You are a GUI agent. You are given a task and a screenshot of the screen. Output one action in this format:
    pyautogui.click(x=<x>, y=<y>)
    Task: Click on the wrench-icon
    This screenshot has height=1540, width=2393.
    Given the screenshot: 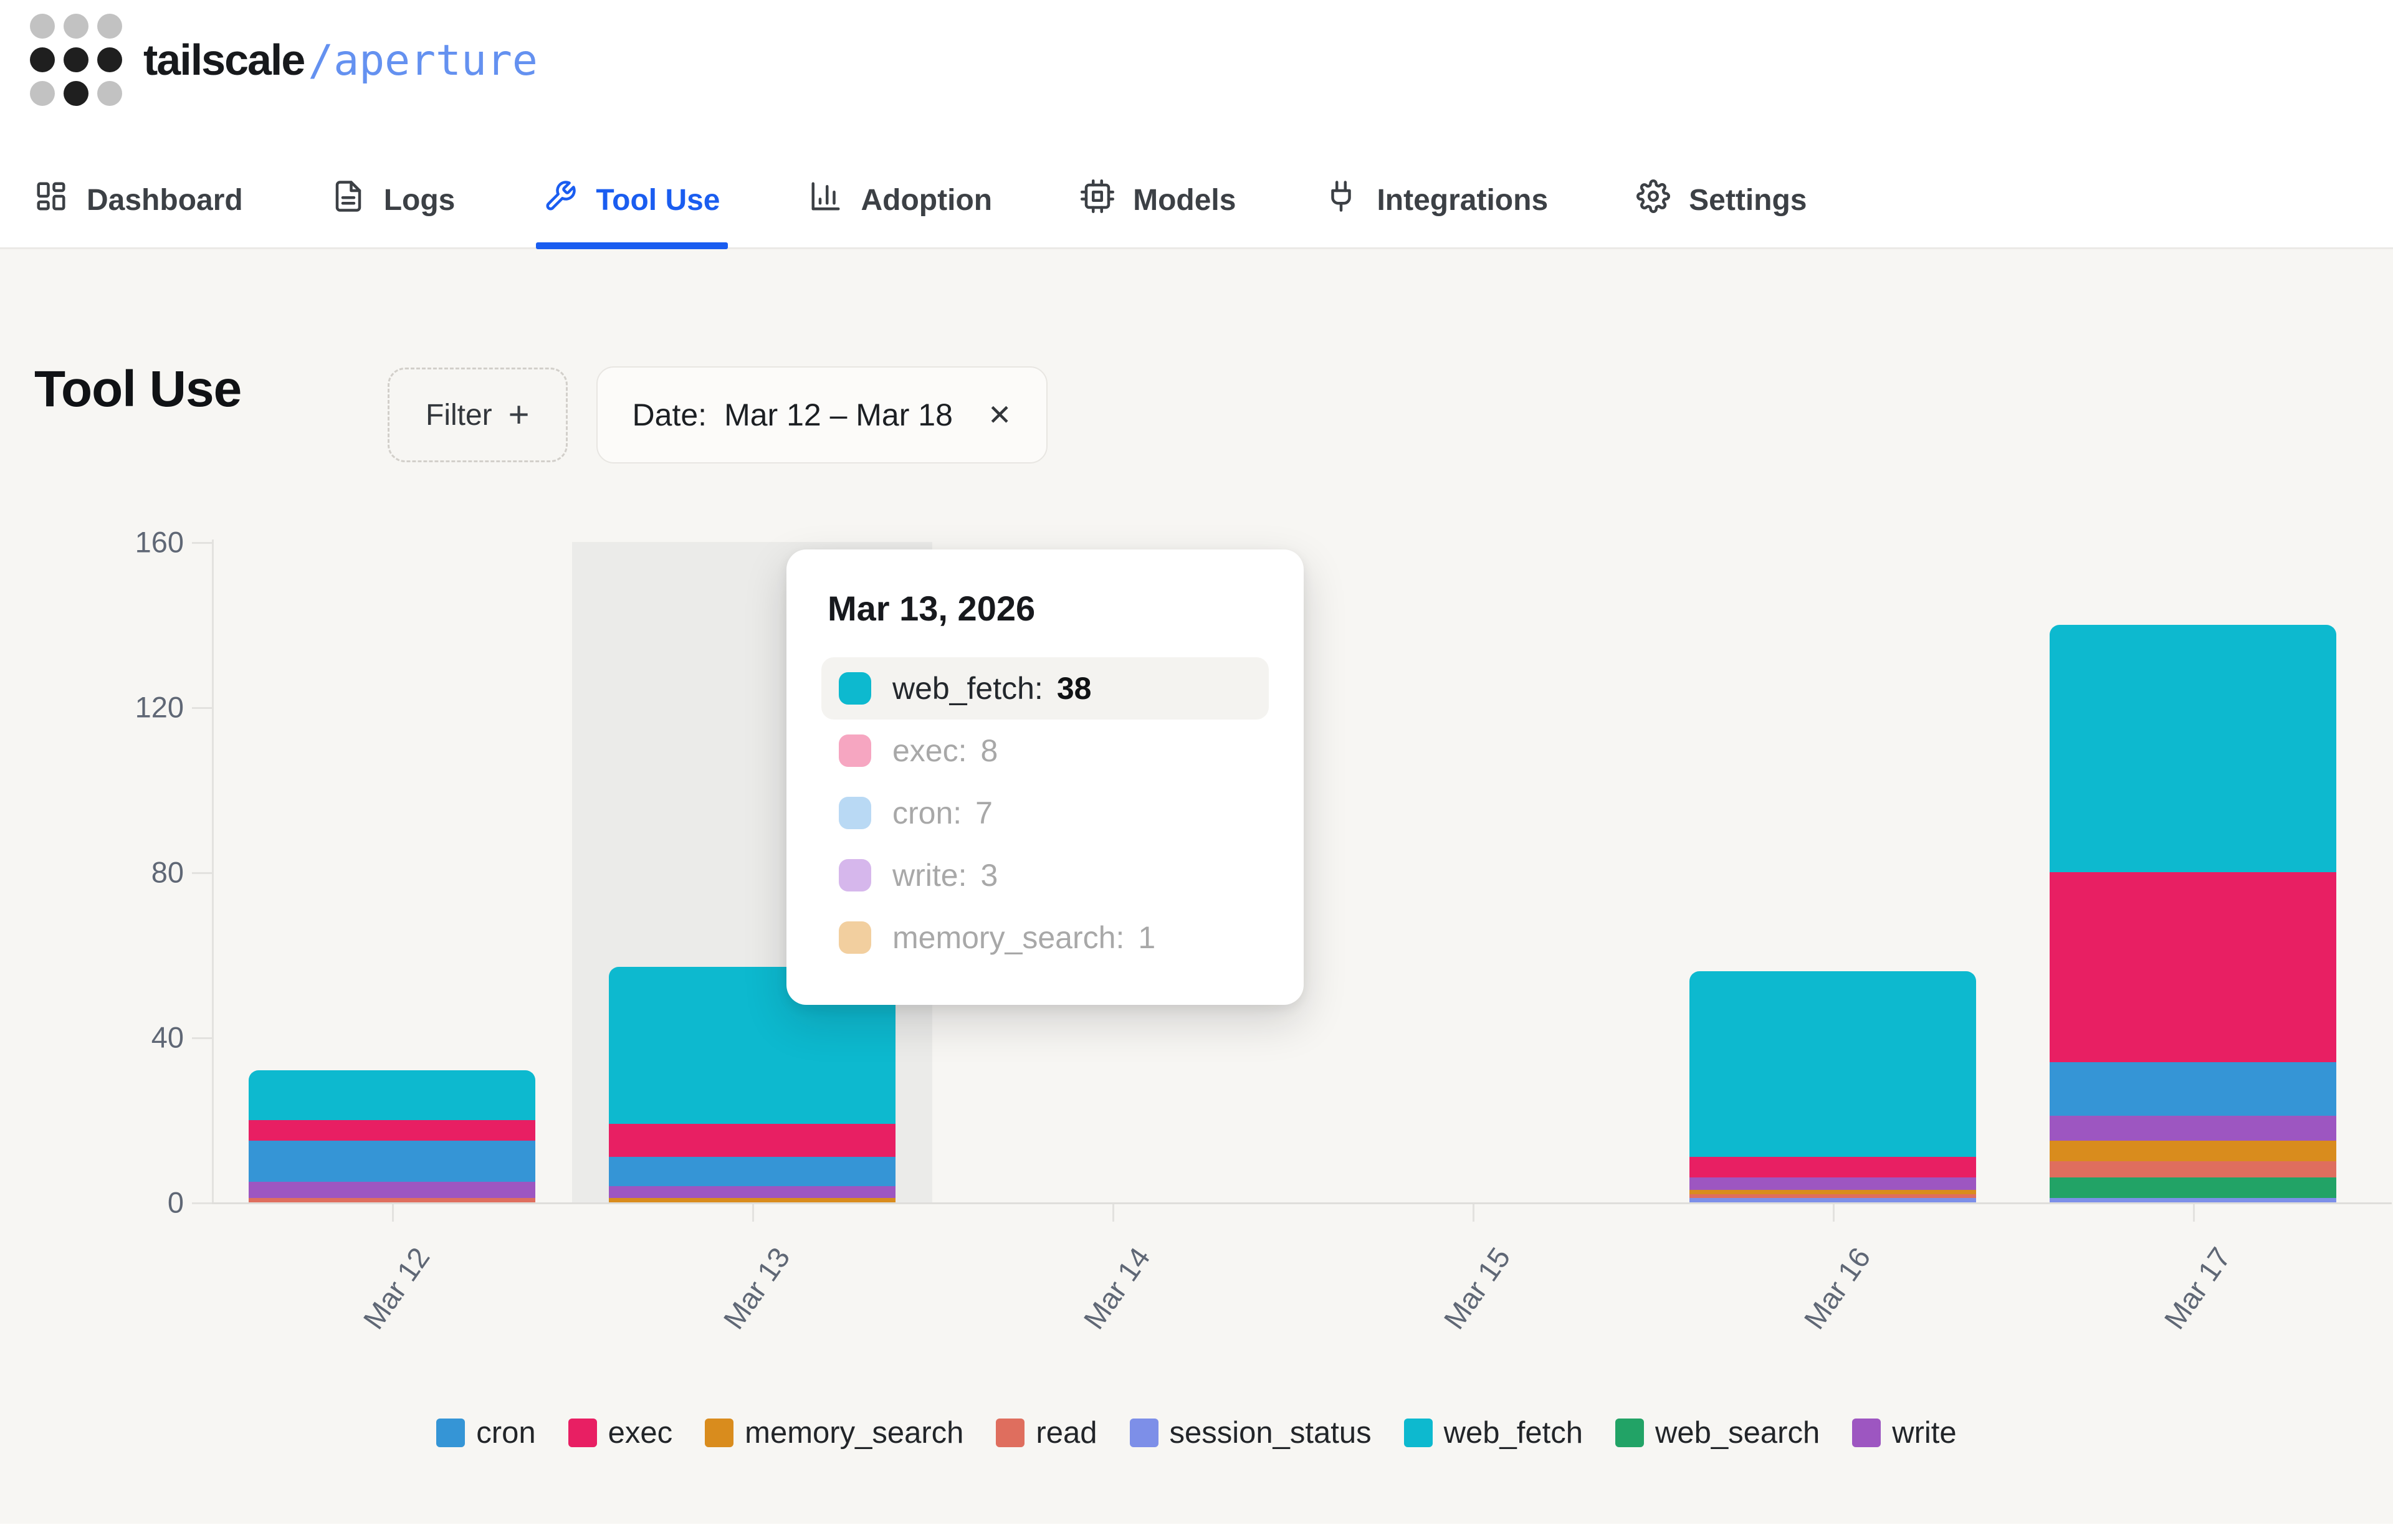 What is the action you would take?
    pyautogui.click(x=560, y=200)
    